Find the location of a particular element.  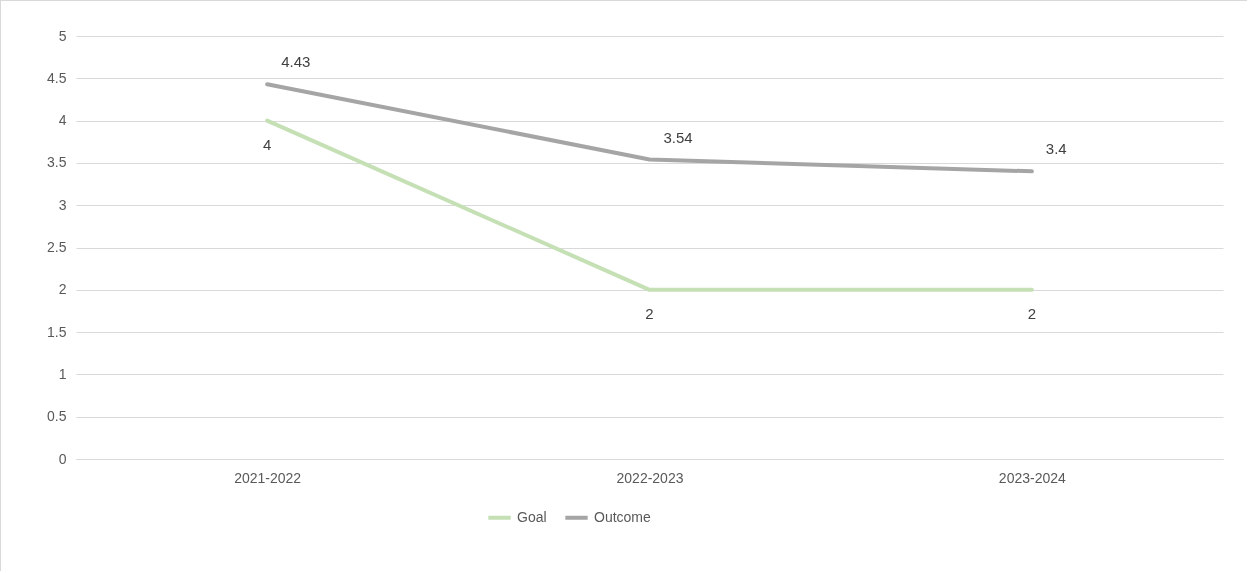

data-label: 4.43 is located at coordinates (296, 62).